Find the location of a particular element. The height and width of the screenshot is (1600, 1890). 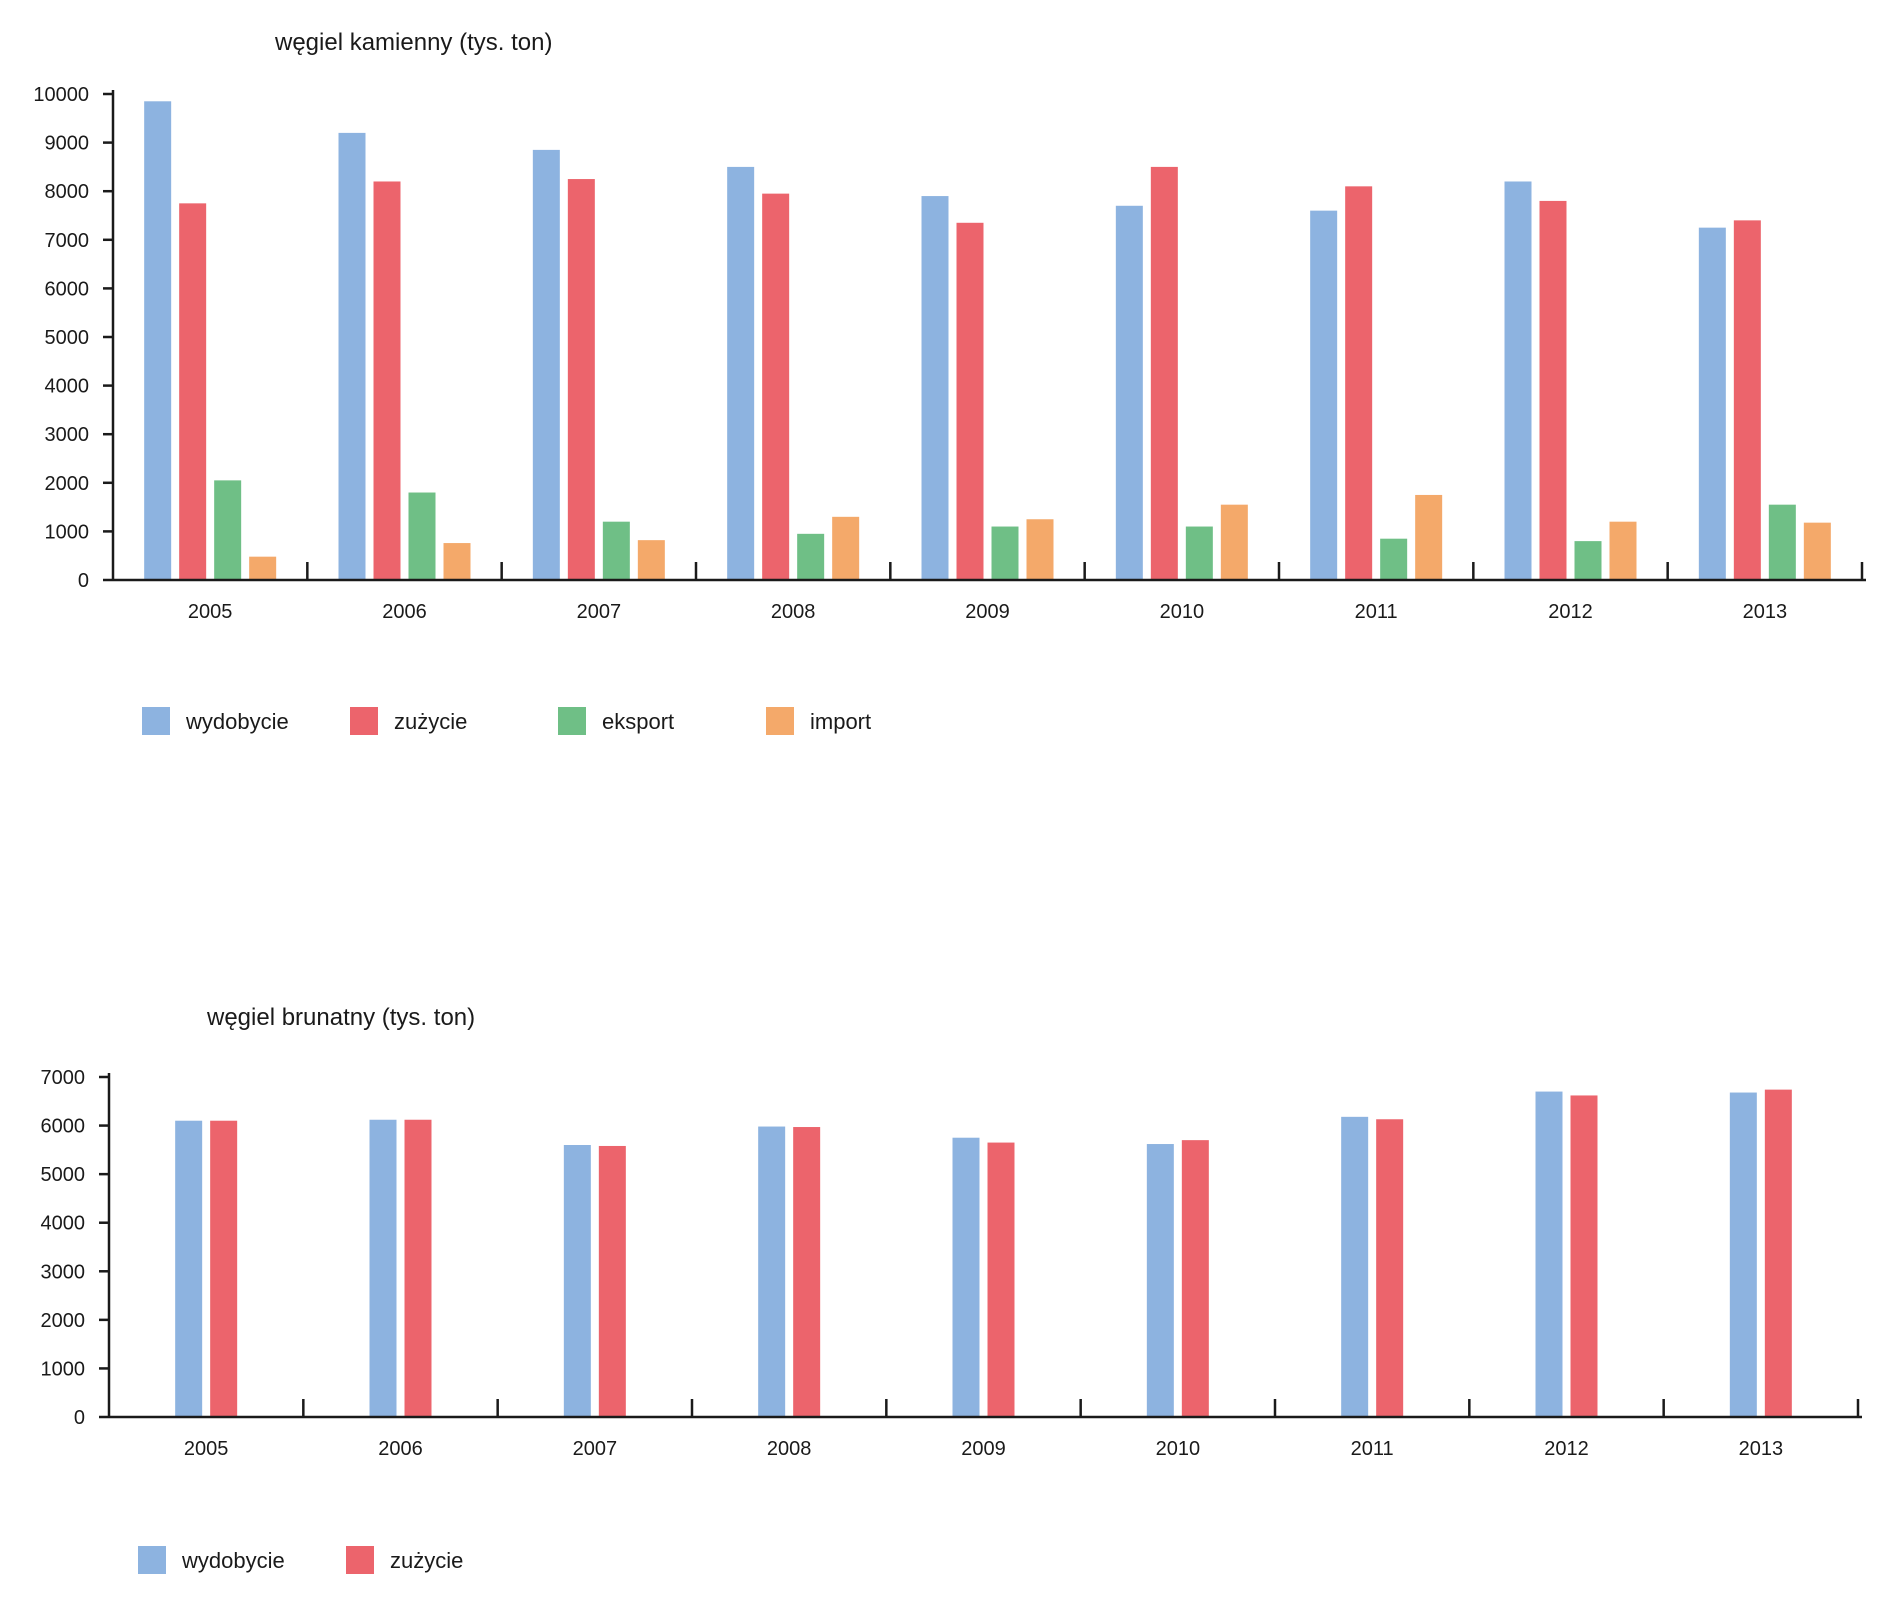

legend-item-eksport: eksport is located at coordinates (616, 721).